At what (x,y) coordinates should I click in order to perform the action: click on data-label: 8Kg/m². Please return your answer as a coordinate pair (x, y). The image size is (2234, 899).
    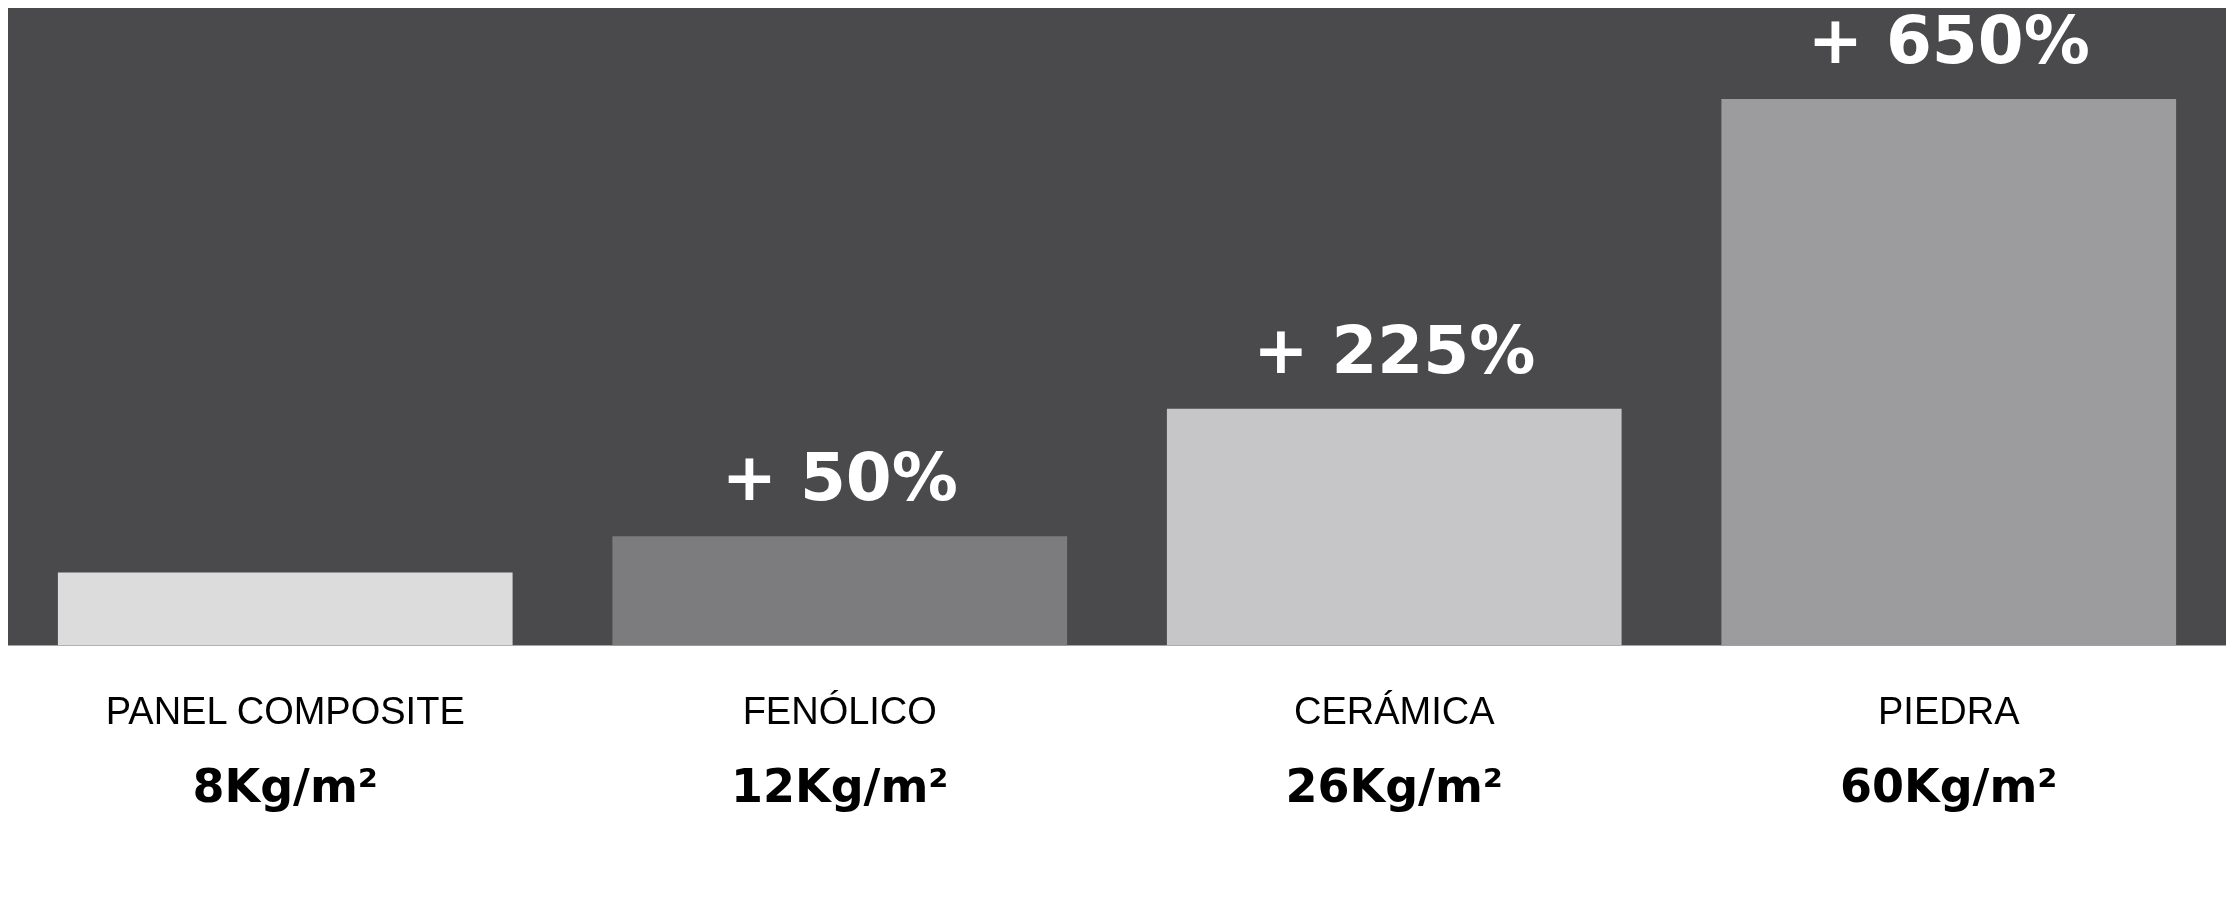
    Looking at the image, I should click on (285, 786).